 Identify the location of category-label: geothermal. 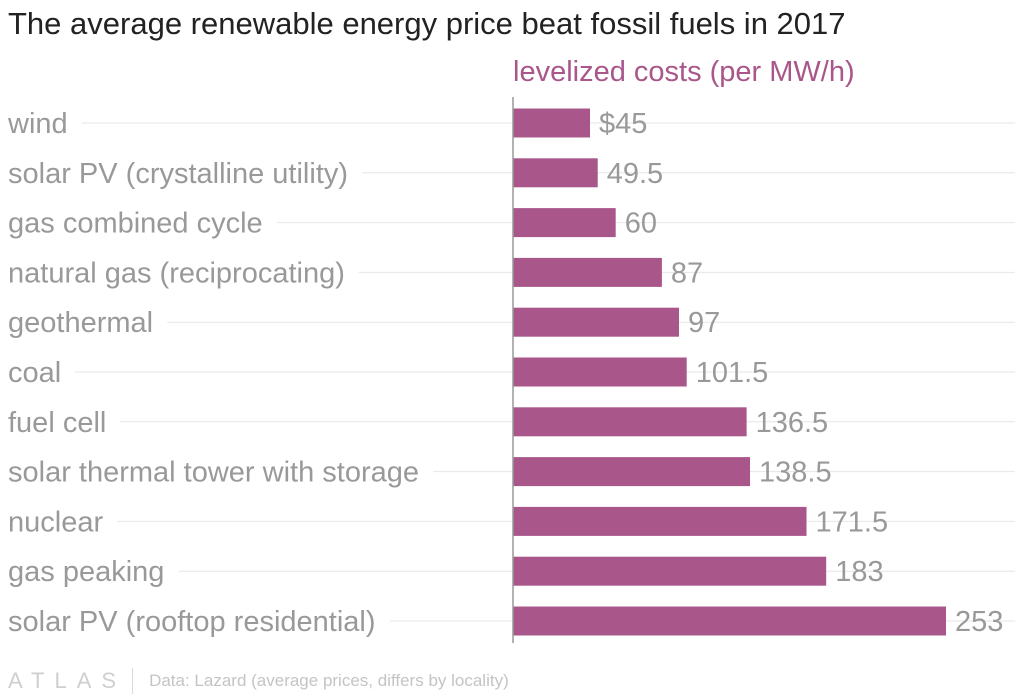
(80, 323).